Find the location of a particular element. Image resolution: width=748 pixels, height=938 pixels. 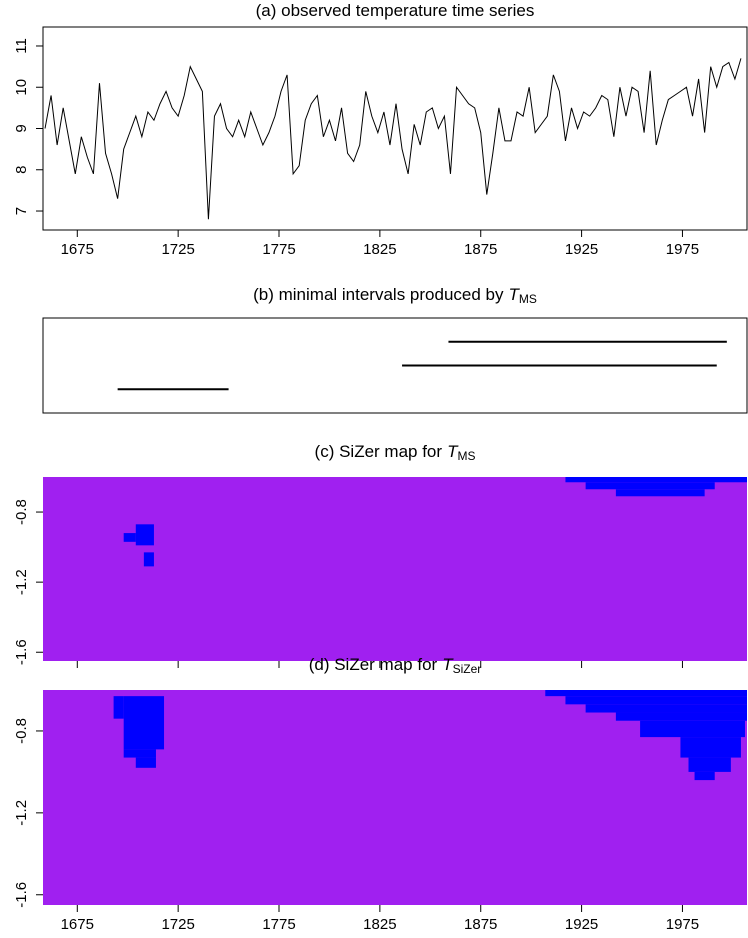

y-tick-label: 8 is located at coordinates (21, 170).